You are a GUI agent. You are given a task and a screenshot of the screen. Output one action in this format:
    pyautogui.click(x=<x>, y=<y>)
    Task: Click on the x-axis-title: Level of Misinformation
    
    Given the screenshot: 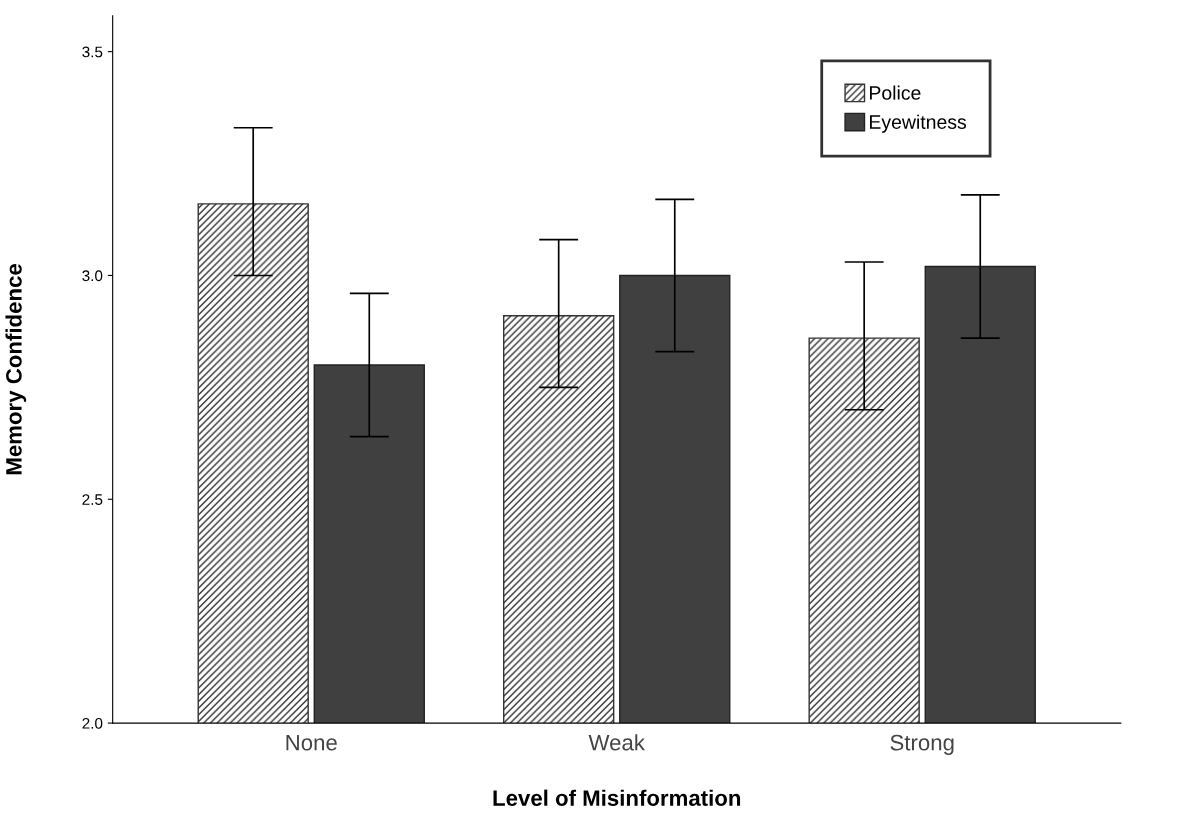 What is the action you would take?
    pyautogui.click(x=617, y=797)
    